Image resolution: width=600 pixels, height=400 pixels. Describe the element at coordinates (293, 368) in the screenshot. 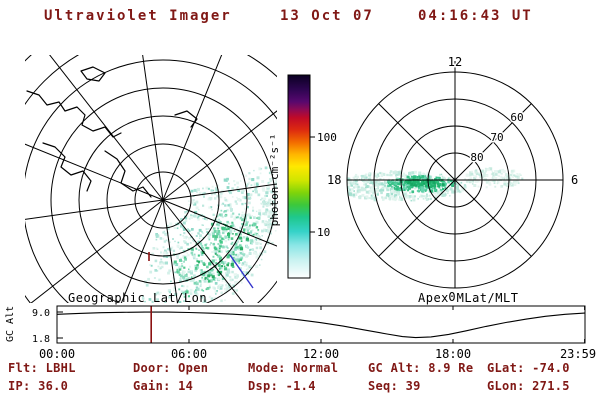

I see `status-mode: Mode: Normal` at that location.